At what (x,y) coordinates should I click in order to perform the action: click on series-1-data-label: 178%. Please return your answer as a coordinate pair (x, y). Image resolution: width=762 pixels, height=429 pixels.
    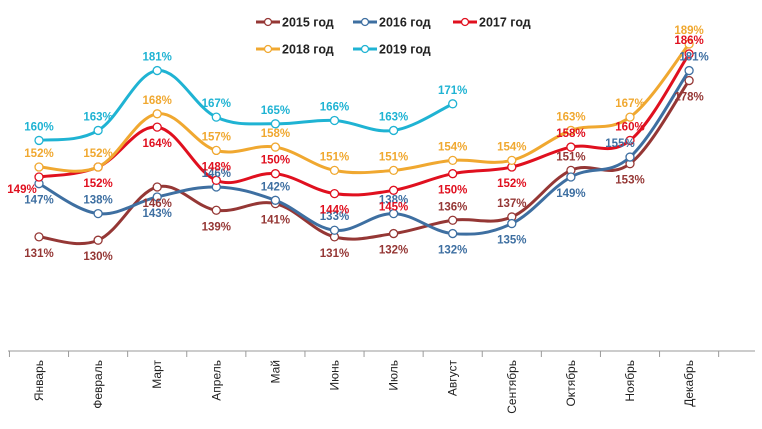
    Looking at the image, I should click on (688, 98).